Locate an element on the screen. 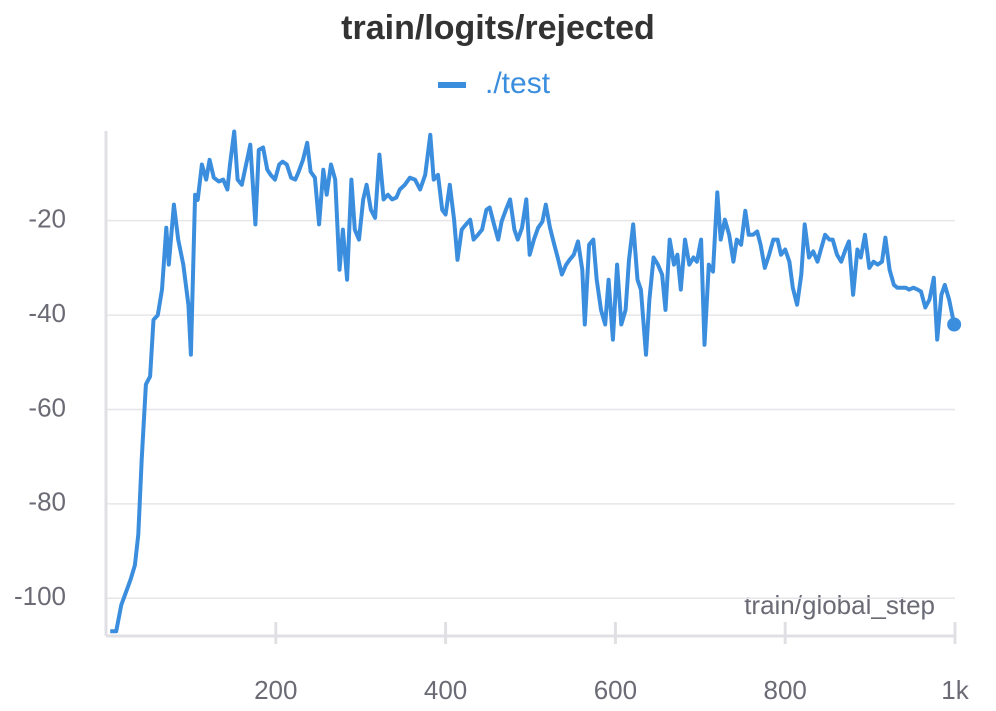  chart-title: train/logits/rejected is located at coordinates (498, 28).